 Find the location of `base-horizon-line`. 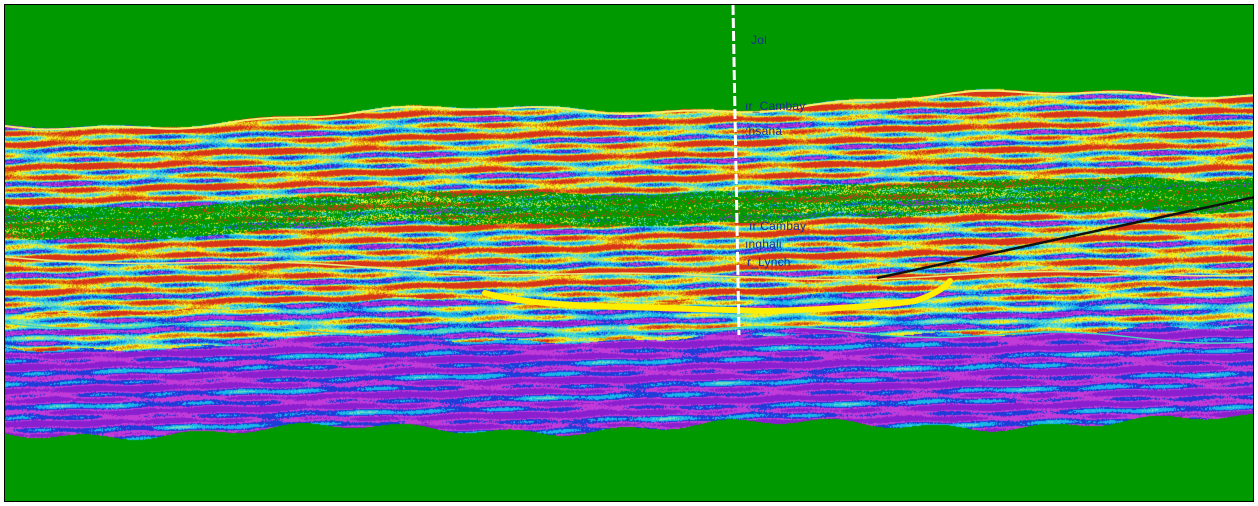

base-horizon-line is located at coordinates (629, 333).